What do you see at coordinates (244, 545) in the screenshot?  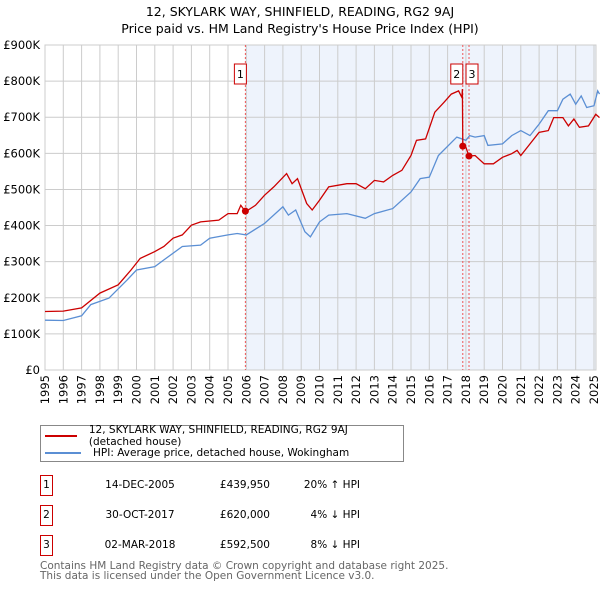 I see `sale-price: £592,500` at bounding box center [244, 545].